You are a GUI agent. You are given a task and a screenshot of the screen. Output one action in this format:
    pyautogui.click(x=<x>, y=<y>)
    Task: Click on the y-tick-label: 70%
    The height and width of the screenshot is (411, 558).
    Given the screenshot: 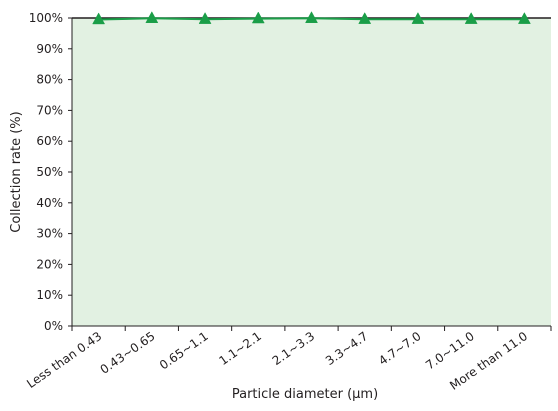 What is the action you would take?
    pyautogui.click(x=49, y=110)
    